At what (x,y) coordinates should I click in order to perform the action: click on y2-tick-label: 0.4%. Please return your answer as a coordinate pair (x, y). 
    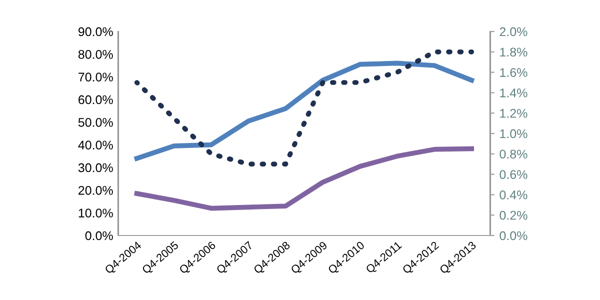
    Looking at the image, I should click on (514, 195).